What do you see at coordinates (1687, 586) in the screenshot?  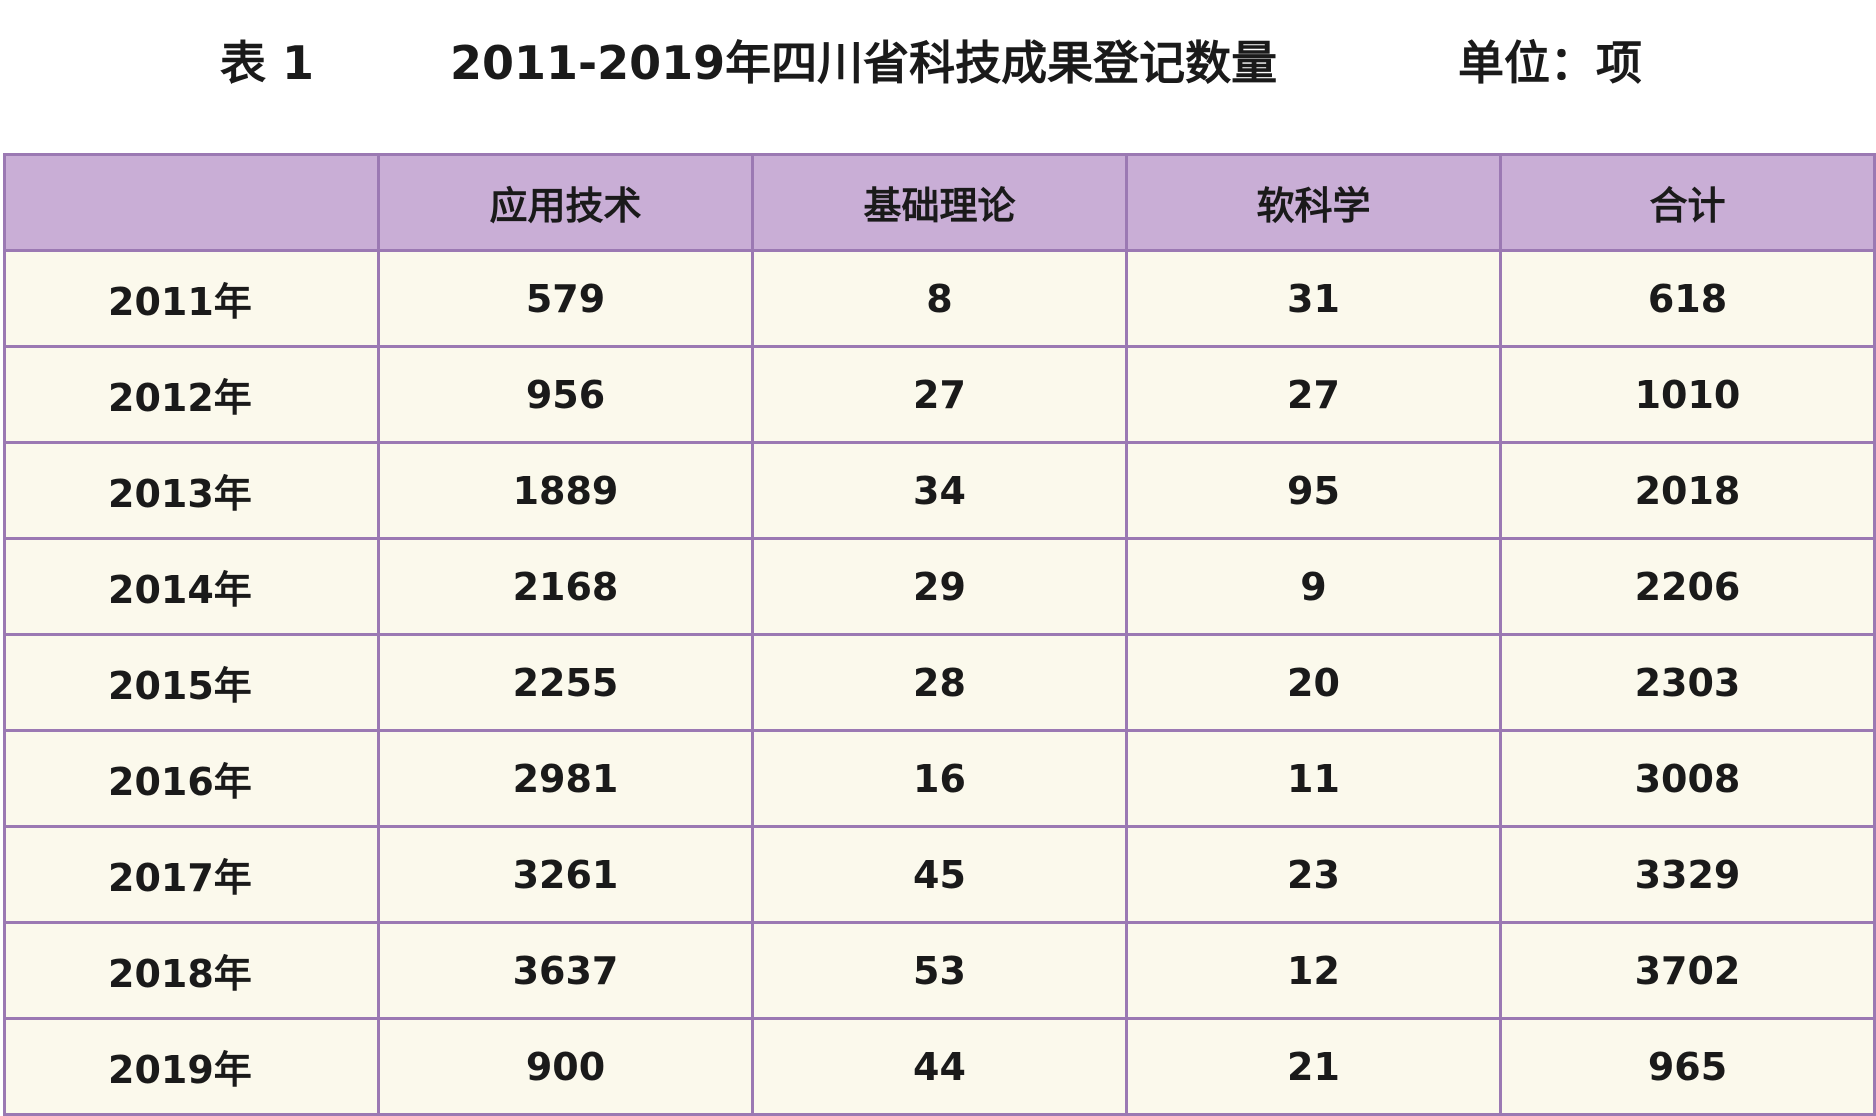 I see `cell-total: 2206` at bounding box center [1687, 586].